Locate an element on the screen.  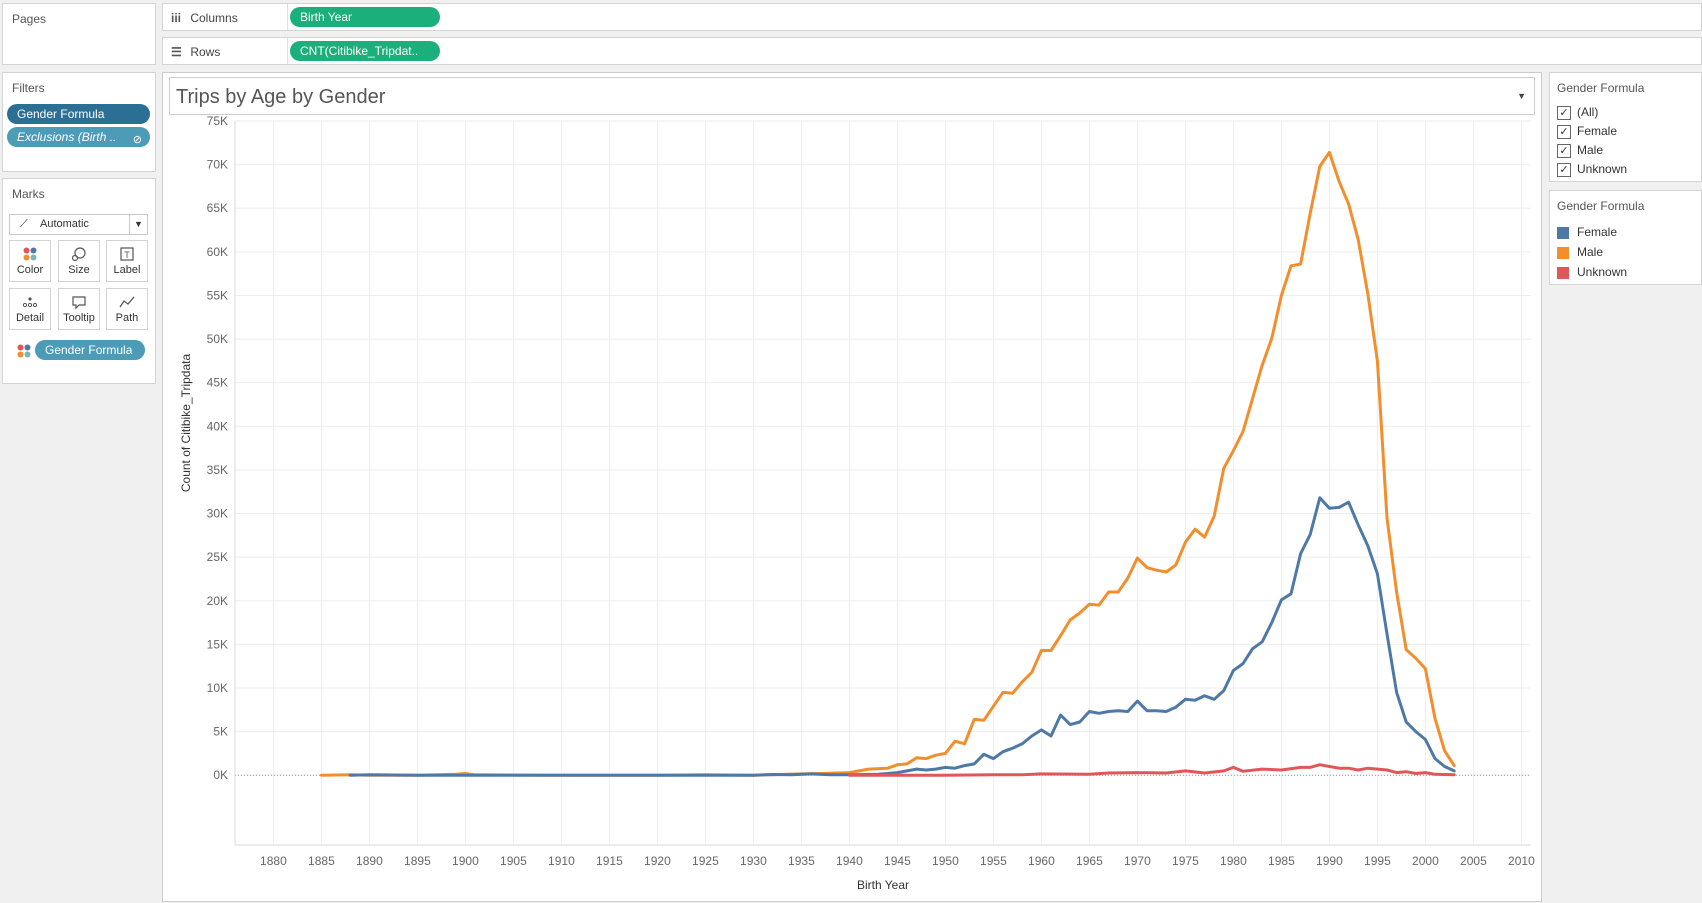
x-tick-label: 2010 is located at coordinates (1521, 861).